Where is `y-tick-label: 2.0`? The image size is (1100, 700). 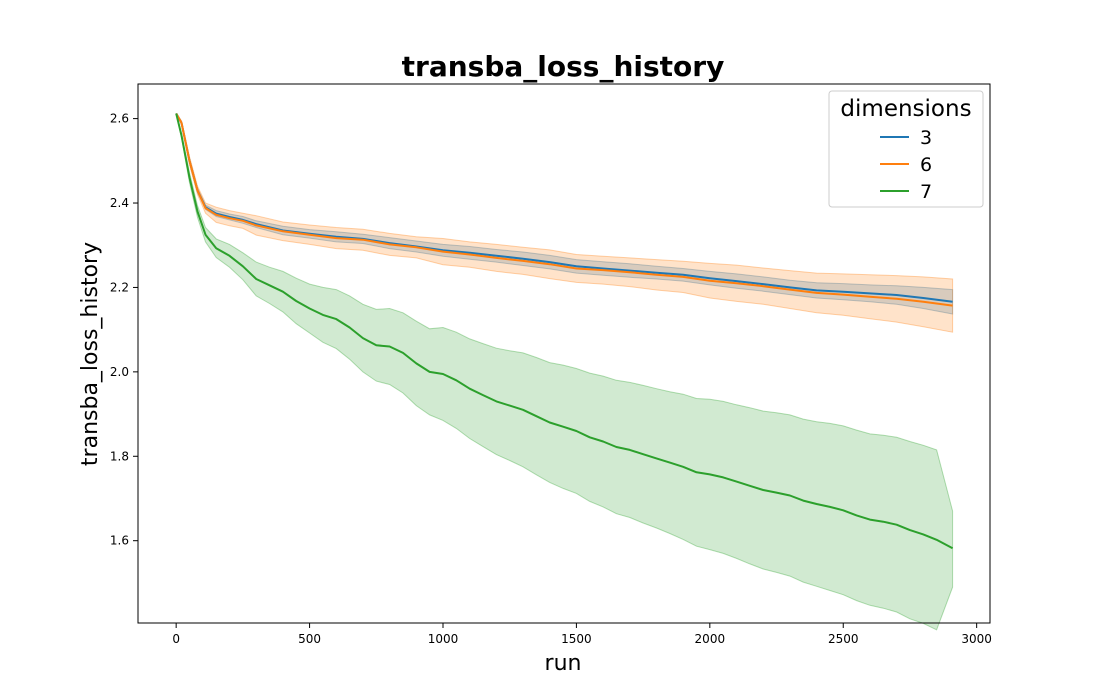 y-tick-label: 2.0 is located at coordinates (119, 372).